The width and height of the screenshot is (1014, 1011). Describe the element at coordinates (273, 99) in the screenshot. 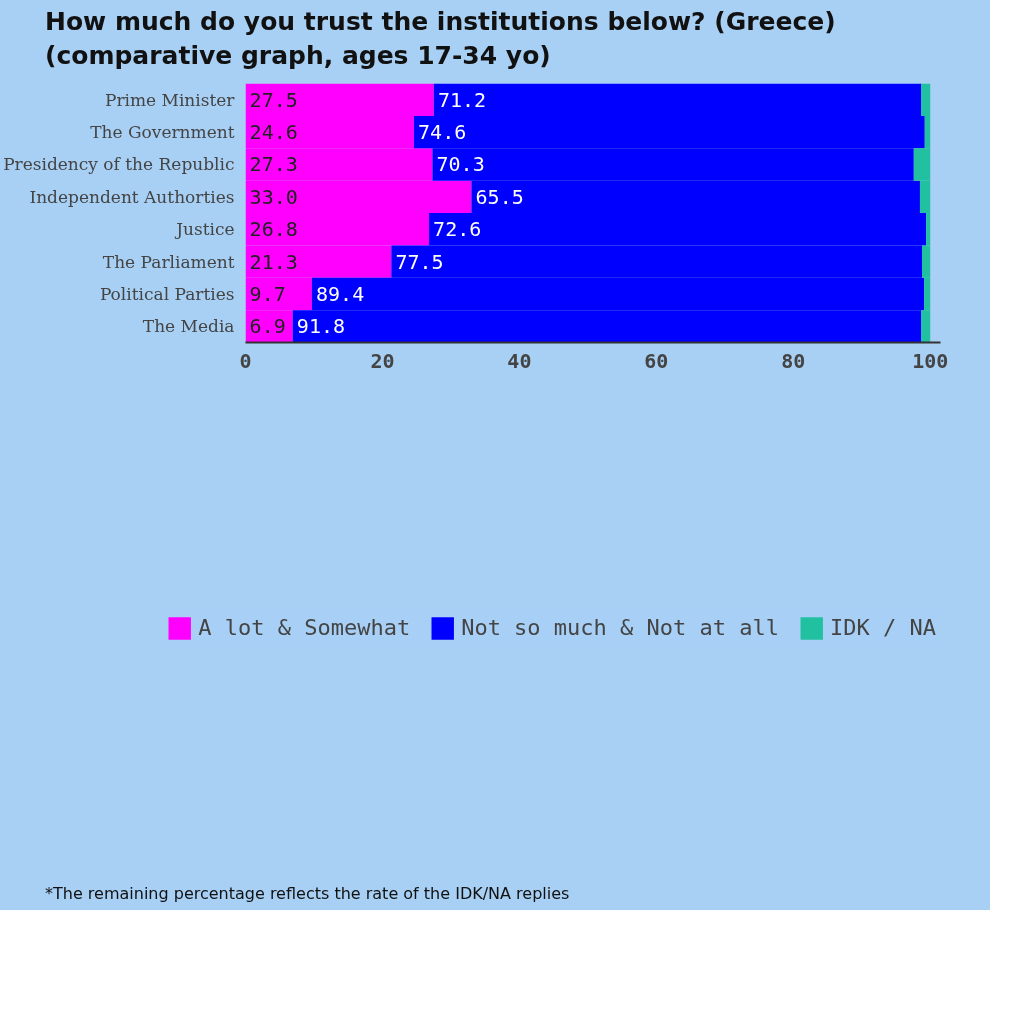

I see `data-label: 27.5` at that location.